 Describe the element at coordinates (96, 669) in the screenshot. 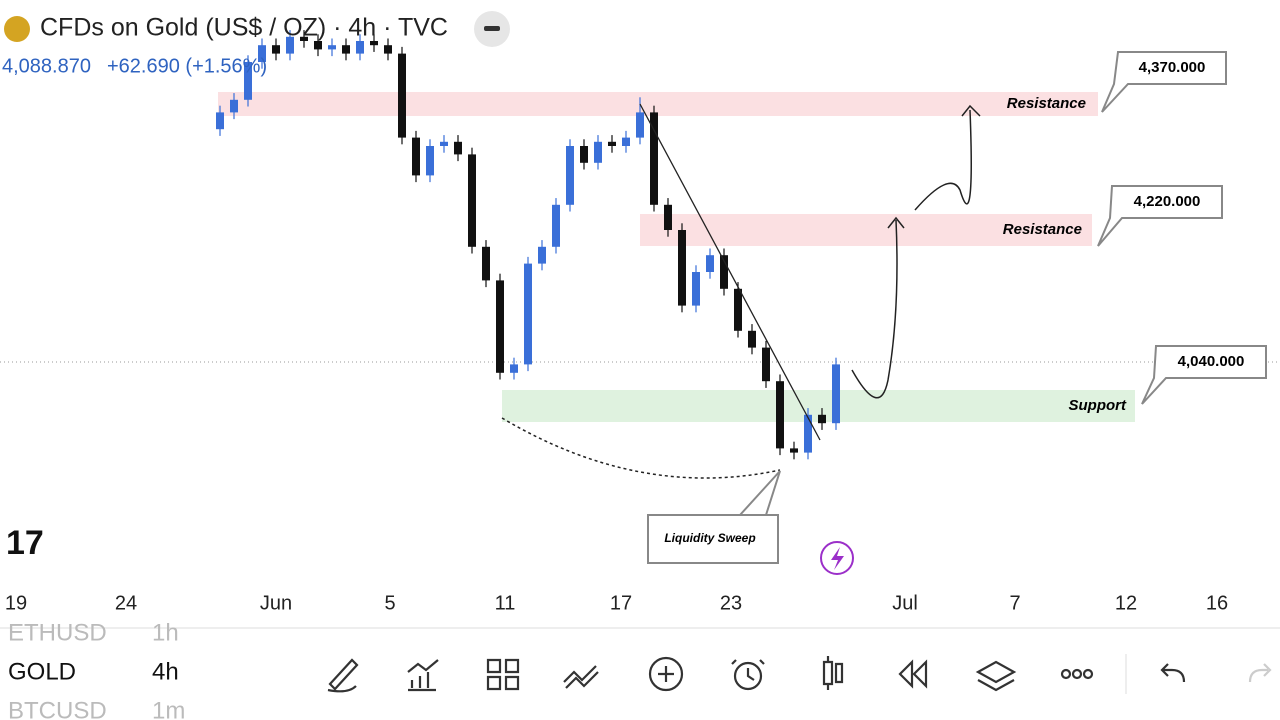

I see `watchlist: ETHUSD 1h GOLD 4h BTCUSD 1m` at that location.